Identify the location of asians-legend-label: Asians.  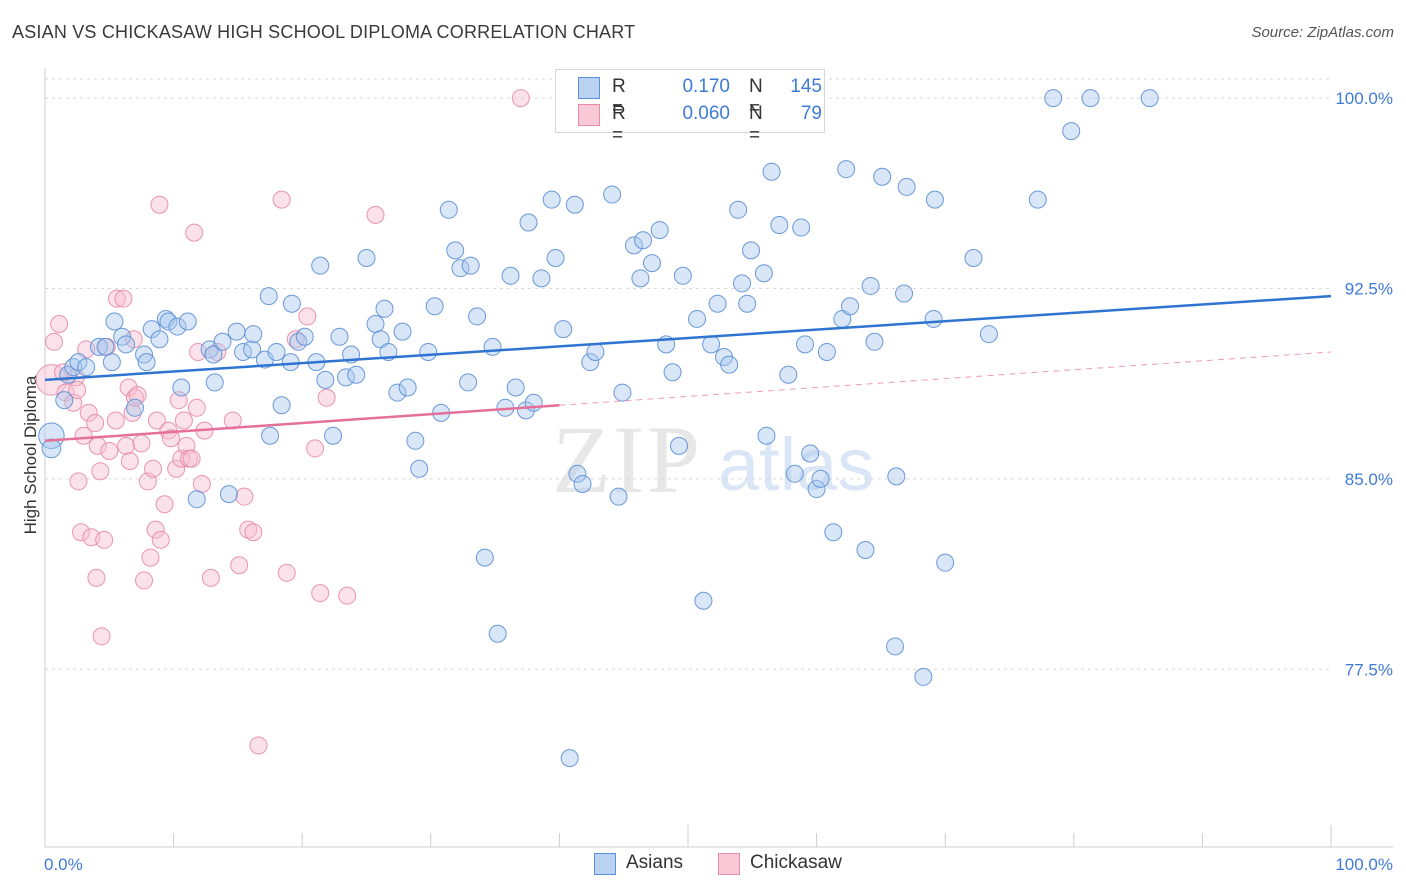
(655, 862).